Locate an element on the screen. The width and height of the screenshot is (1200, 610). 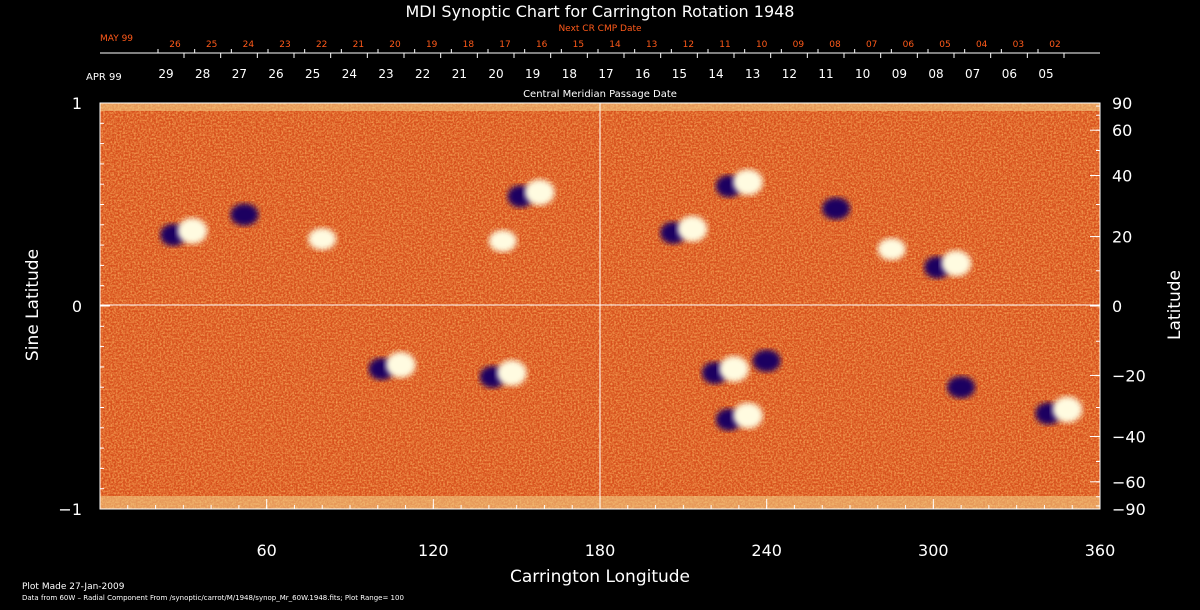
y-tick-label-right: −90 is located at coordinates (1129, 509).